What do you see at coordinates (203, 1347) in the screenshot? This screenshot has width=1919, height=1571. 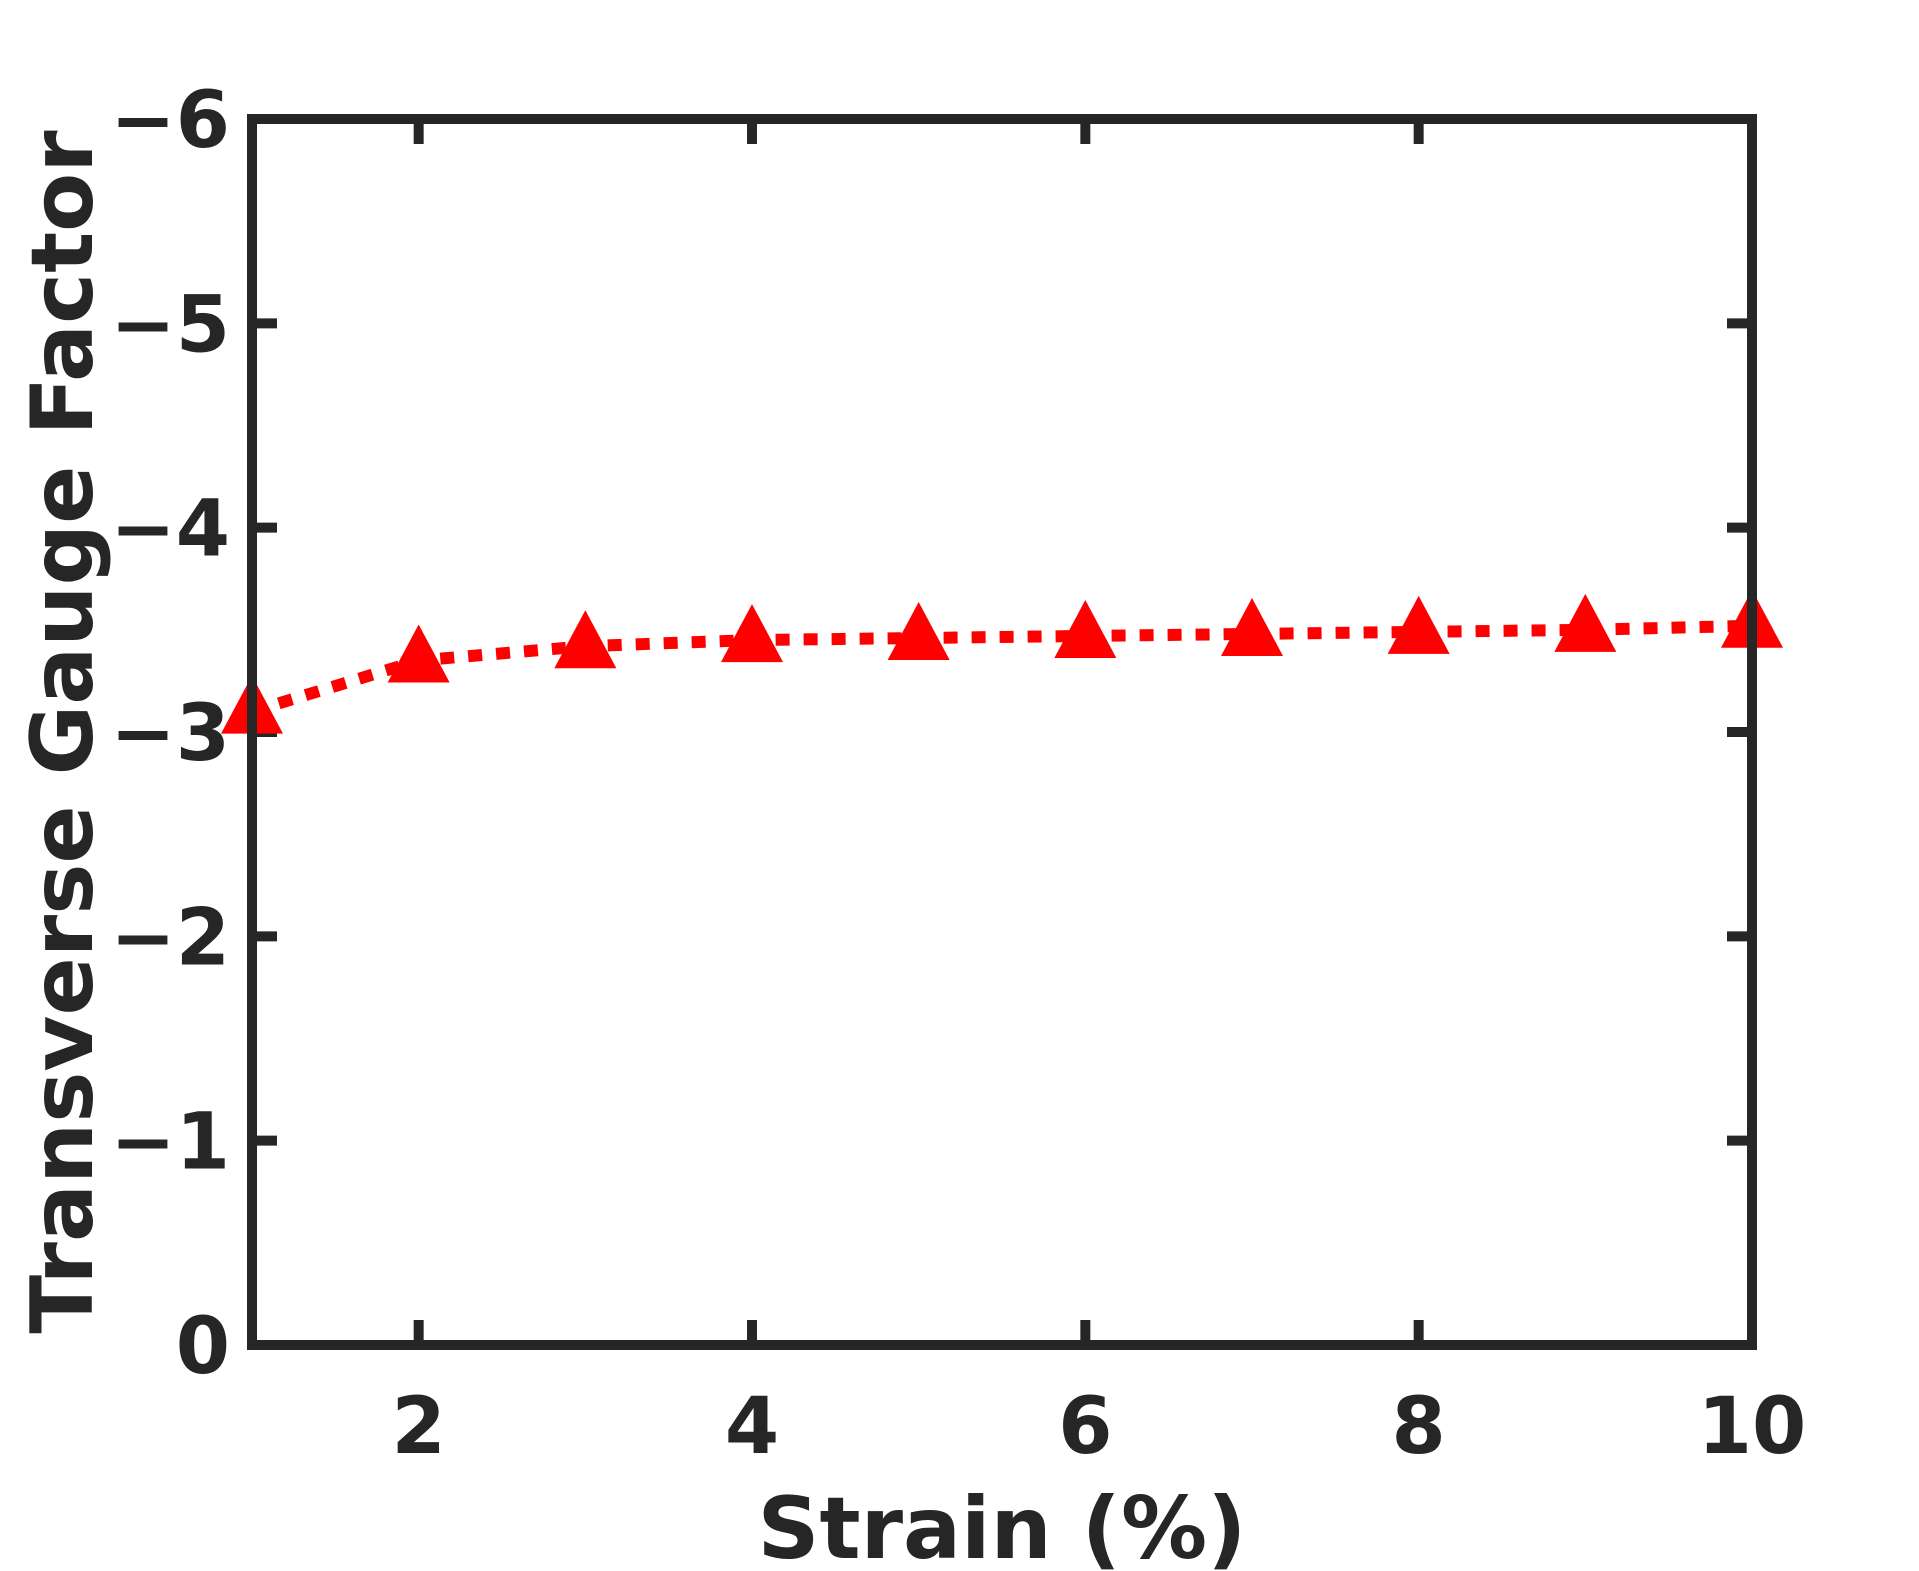 I see `y-tick-label: 0` at bounding box center [203, 1347].